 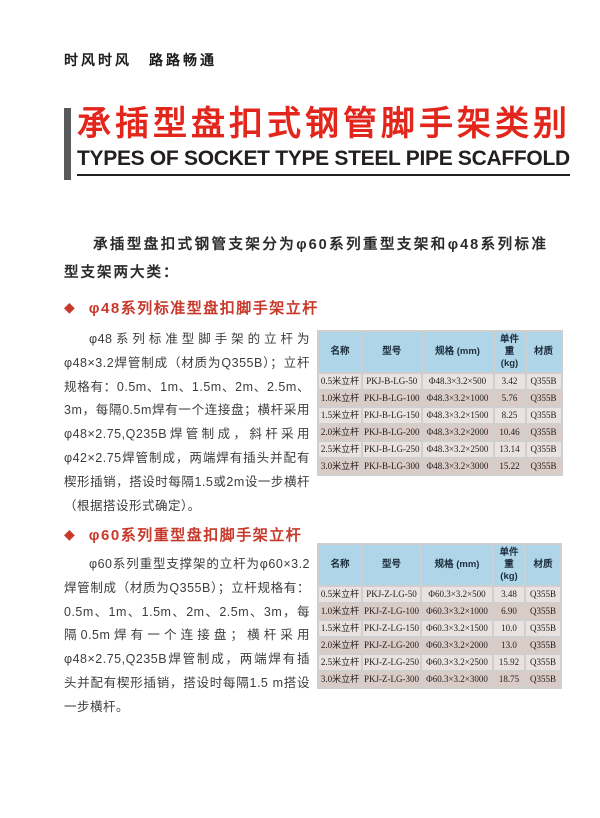 What do you see at coordinates (203, 308) in the screenshot?
I see `section-heading-label: φ48系列标准型盘扣脚手架立杆` at bounding box center [203, 308].